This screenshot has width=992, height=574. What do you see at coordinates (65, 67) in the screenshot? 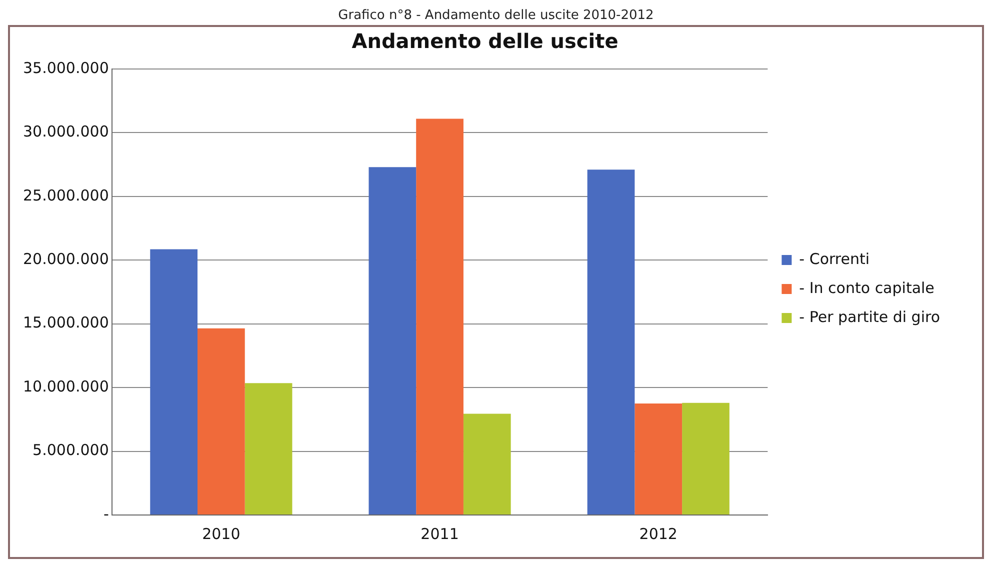
I see `y-tick-label: 35.000.000` at bounding box center [65, 67].